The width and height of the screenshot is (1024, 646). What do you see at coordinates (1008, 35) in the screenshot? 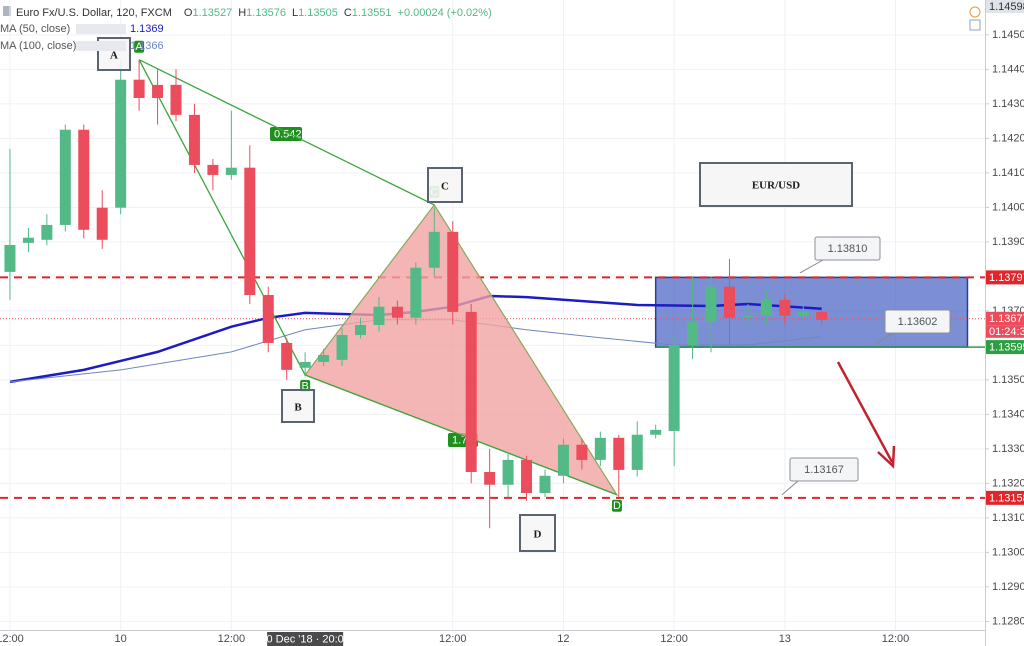
I see `y-tick-label: 1.14500` at bounding box center [1008, 35].